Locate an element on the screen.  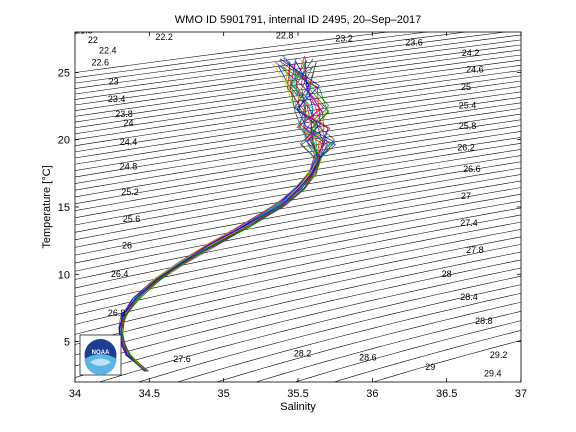
noaa-logo: NOAA is located at coordinates (100, 355).